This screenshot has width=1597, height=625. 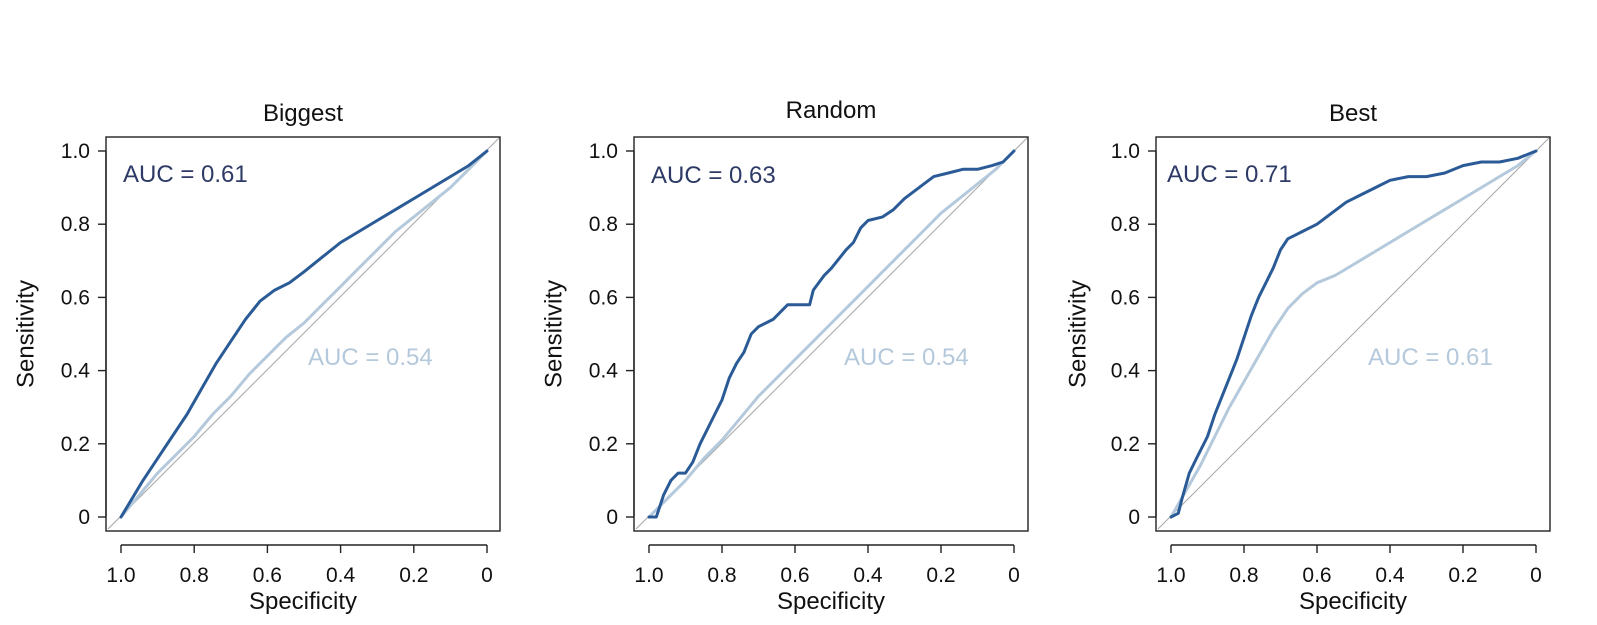 What do you see at coordinates (831, 110) in the screenshot?
I see `panel-title: Random` at bounding box center [831, 110].